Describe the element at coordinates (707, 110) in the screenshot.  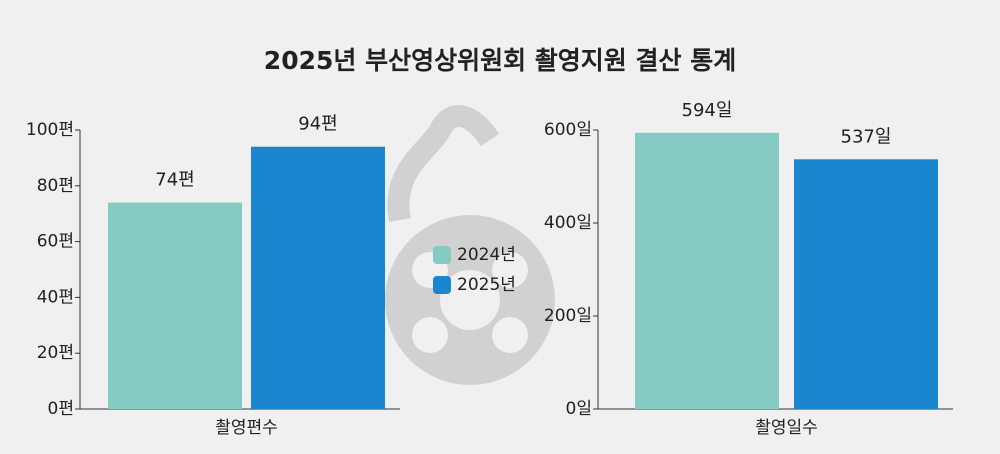
I see `value-label: 594일` at that location.